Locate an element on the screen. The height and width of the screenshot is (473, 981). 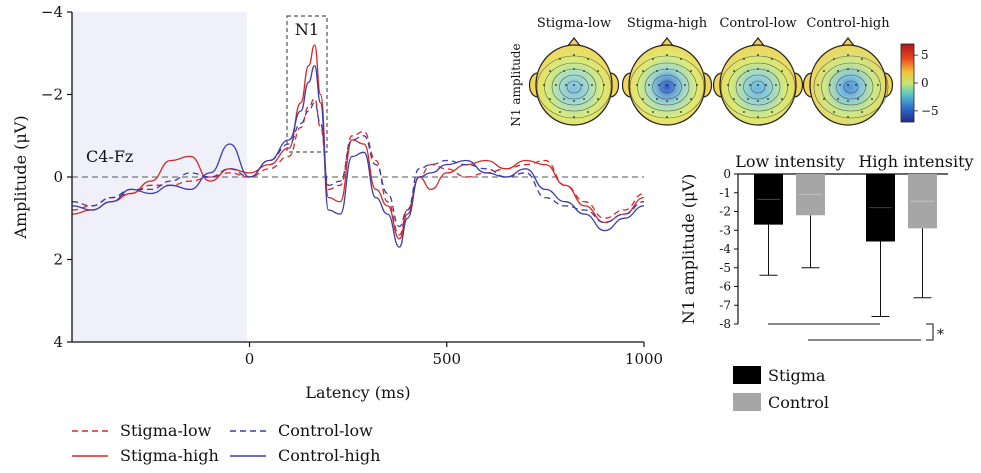
topo-head-control-low: Control-low is located at coordinates (758, 71).